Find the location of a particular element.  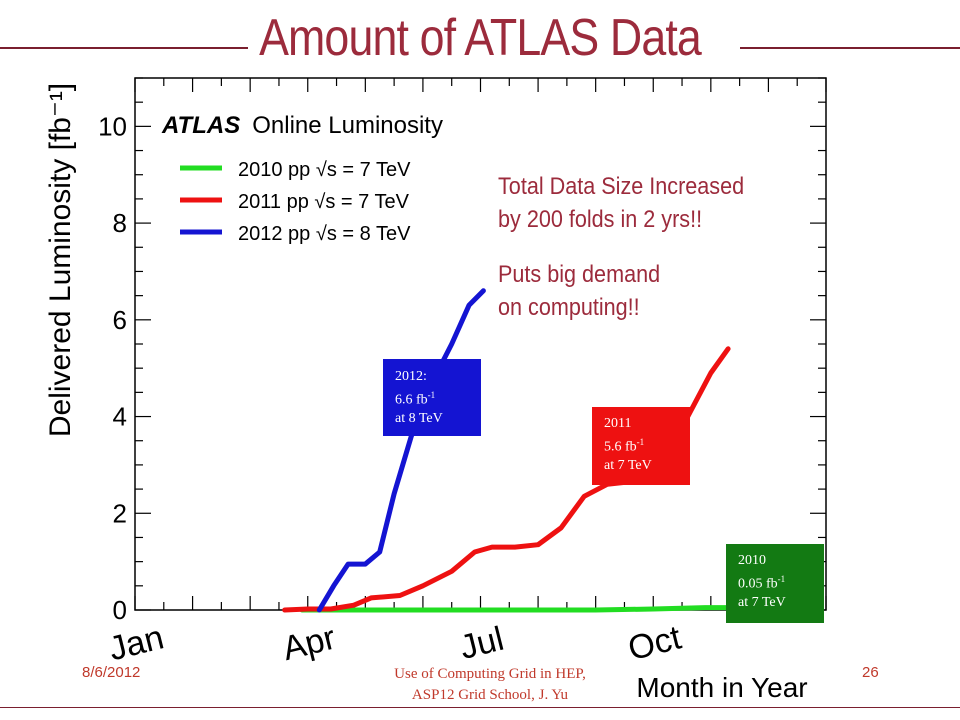

note-line: Puts big demand is located at coordinates (579, 274).